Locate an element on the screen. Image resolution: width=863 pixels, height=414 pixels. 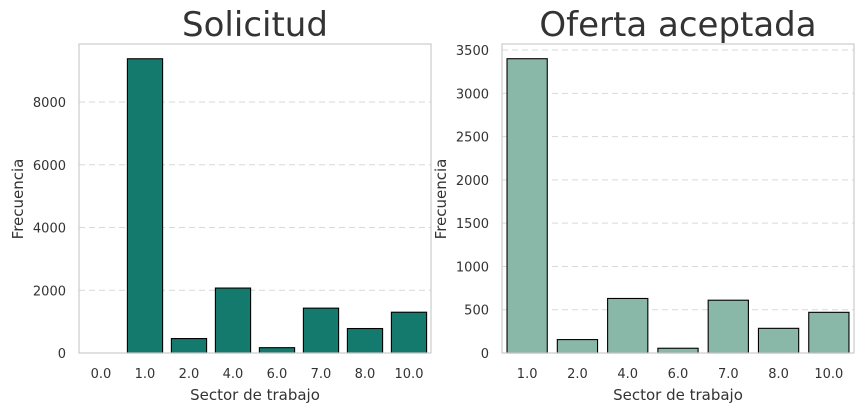
y-tick-label: 6000 is located at coordinates (49, 166).